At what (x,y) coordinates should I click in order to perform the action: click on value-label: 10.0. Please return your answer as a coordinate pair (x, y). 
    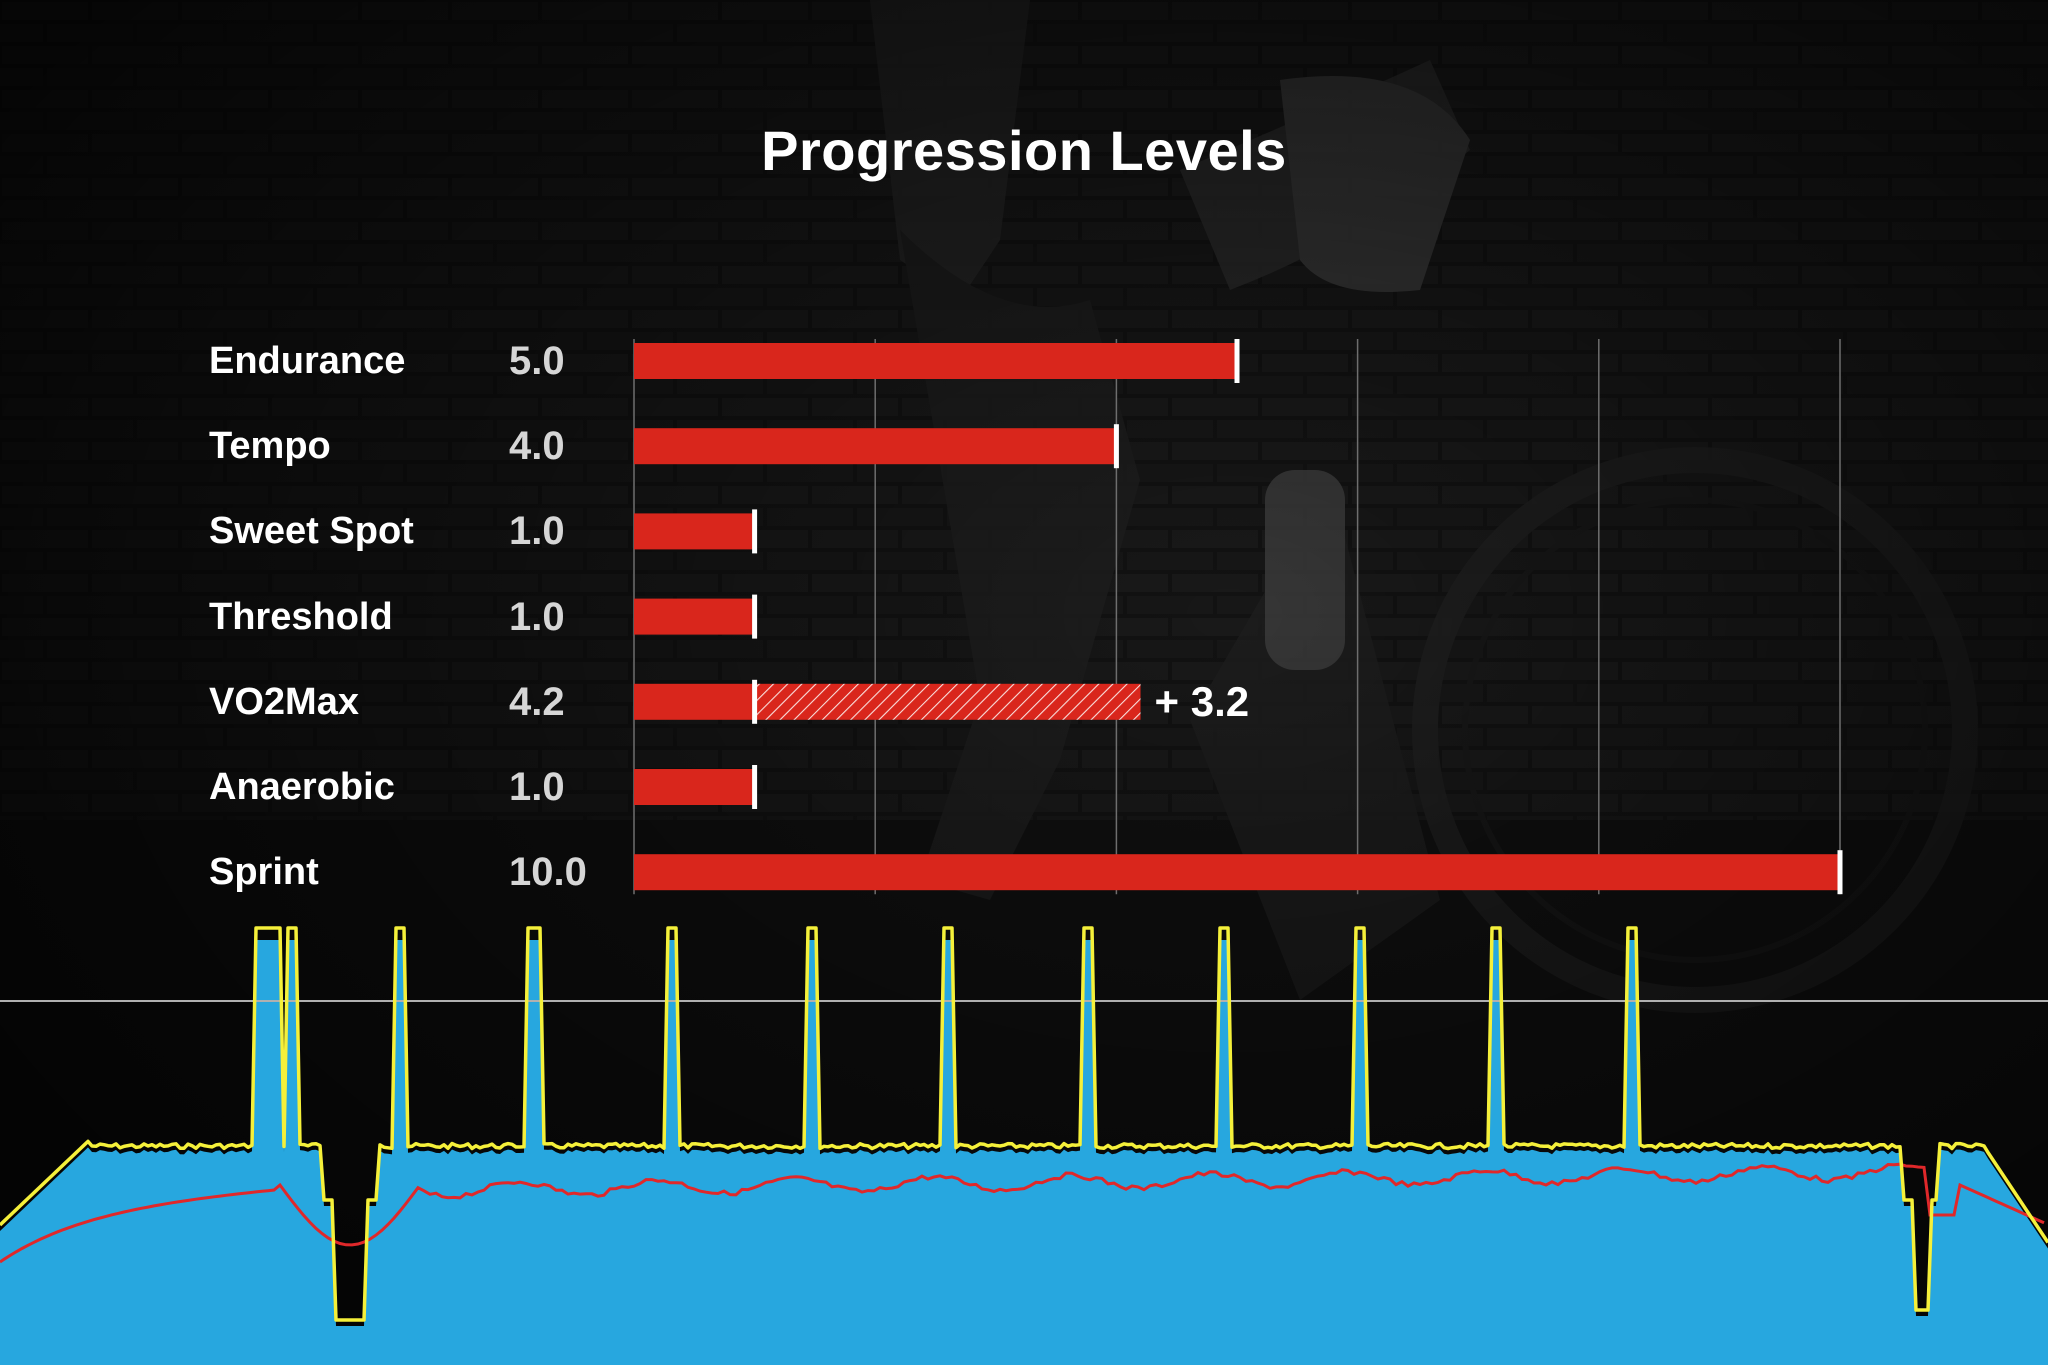
    Looking at the image, I should click on (548, 872).